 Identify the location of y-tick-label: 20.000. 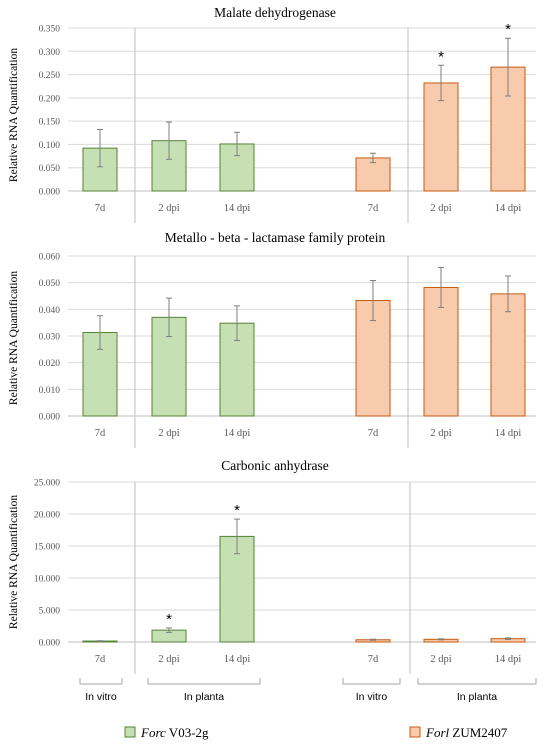
(47, 516).